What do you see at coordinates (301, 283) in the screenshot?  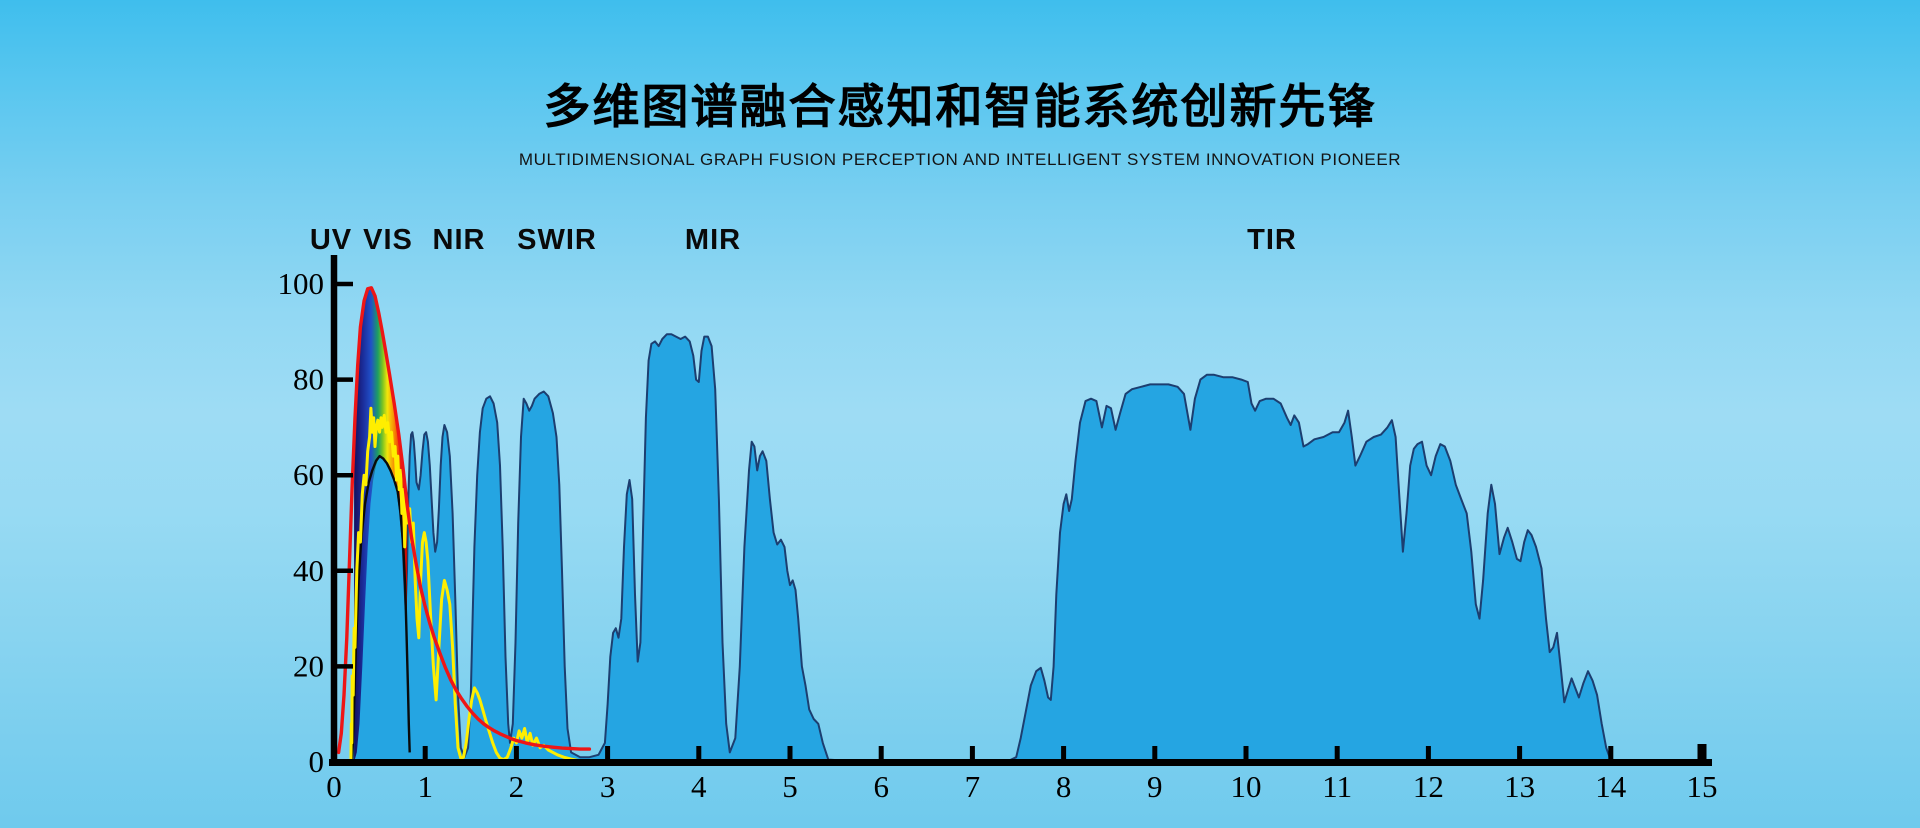 I see `y-tick-label: 100` at bounding box center [301, 283].